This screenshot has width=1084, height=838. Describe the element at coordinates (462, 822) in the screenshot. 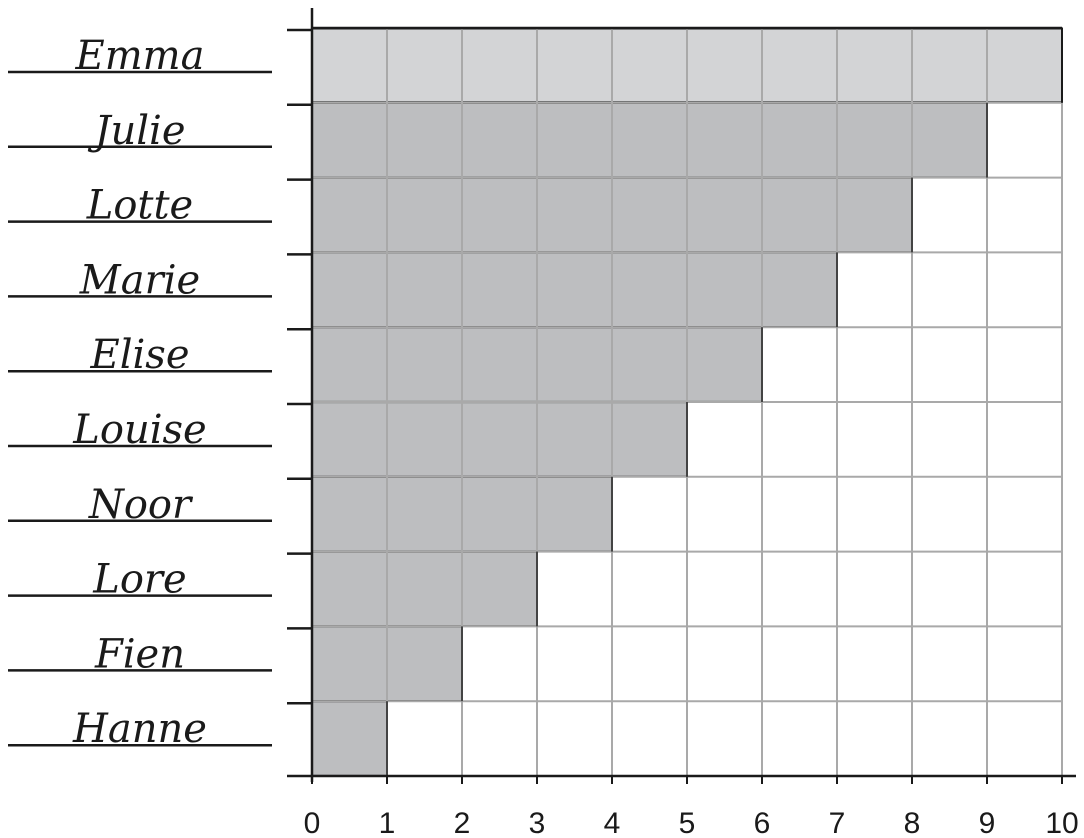

I see `x-tick-label-2: 2` at that location.